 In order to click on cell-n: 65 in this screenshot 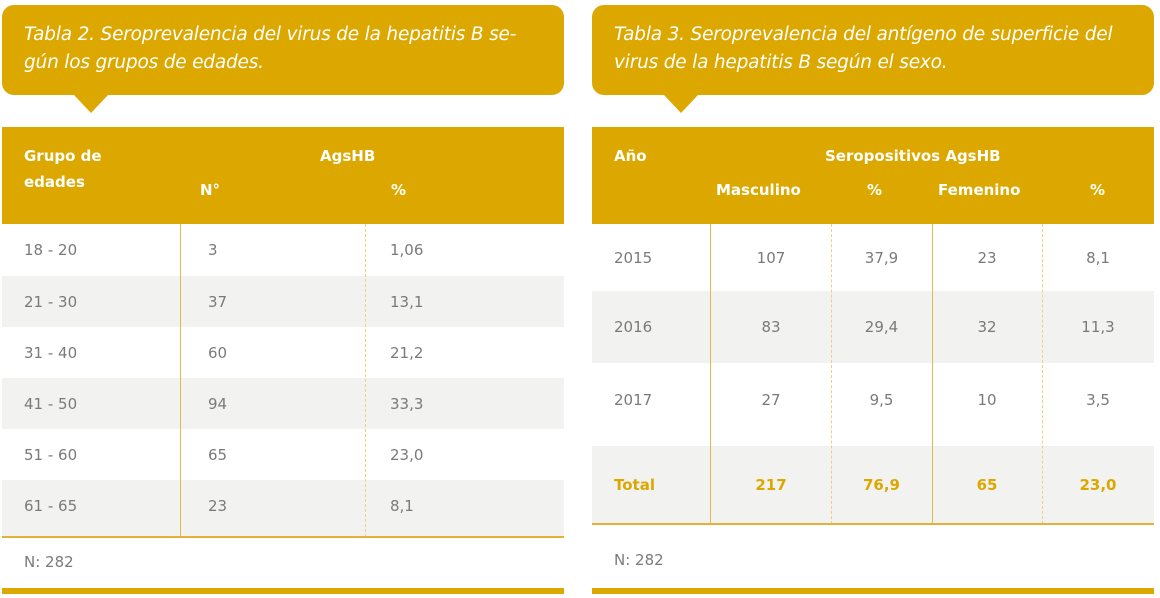, I will do `click(218, 454)`.